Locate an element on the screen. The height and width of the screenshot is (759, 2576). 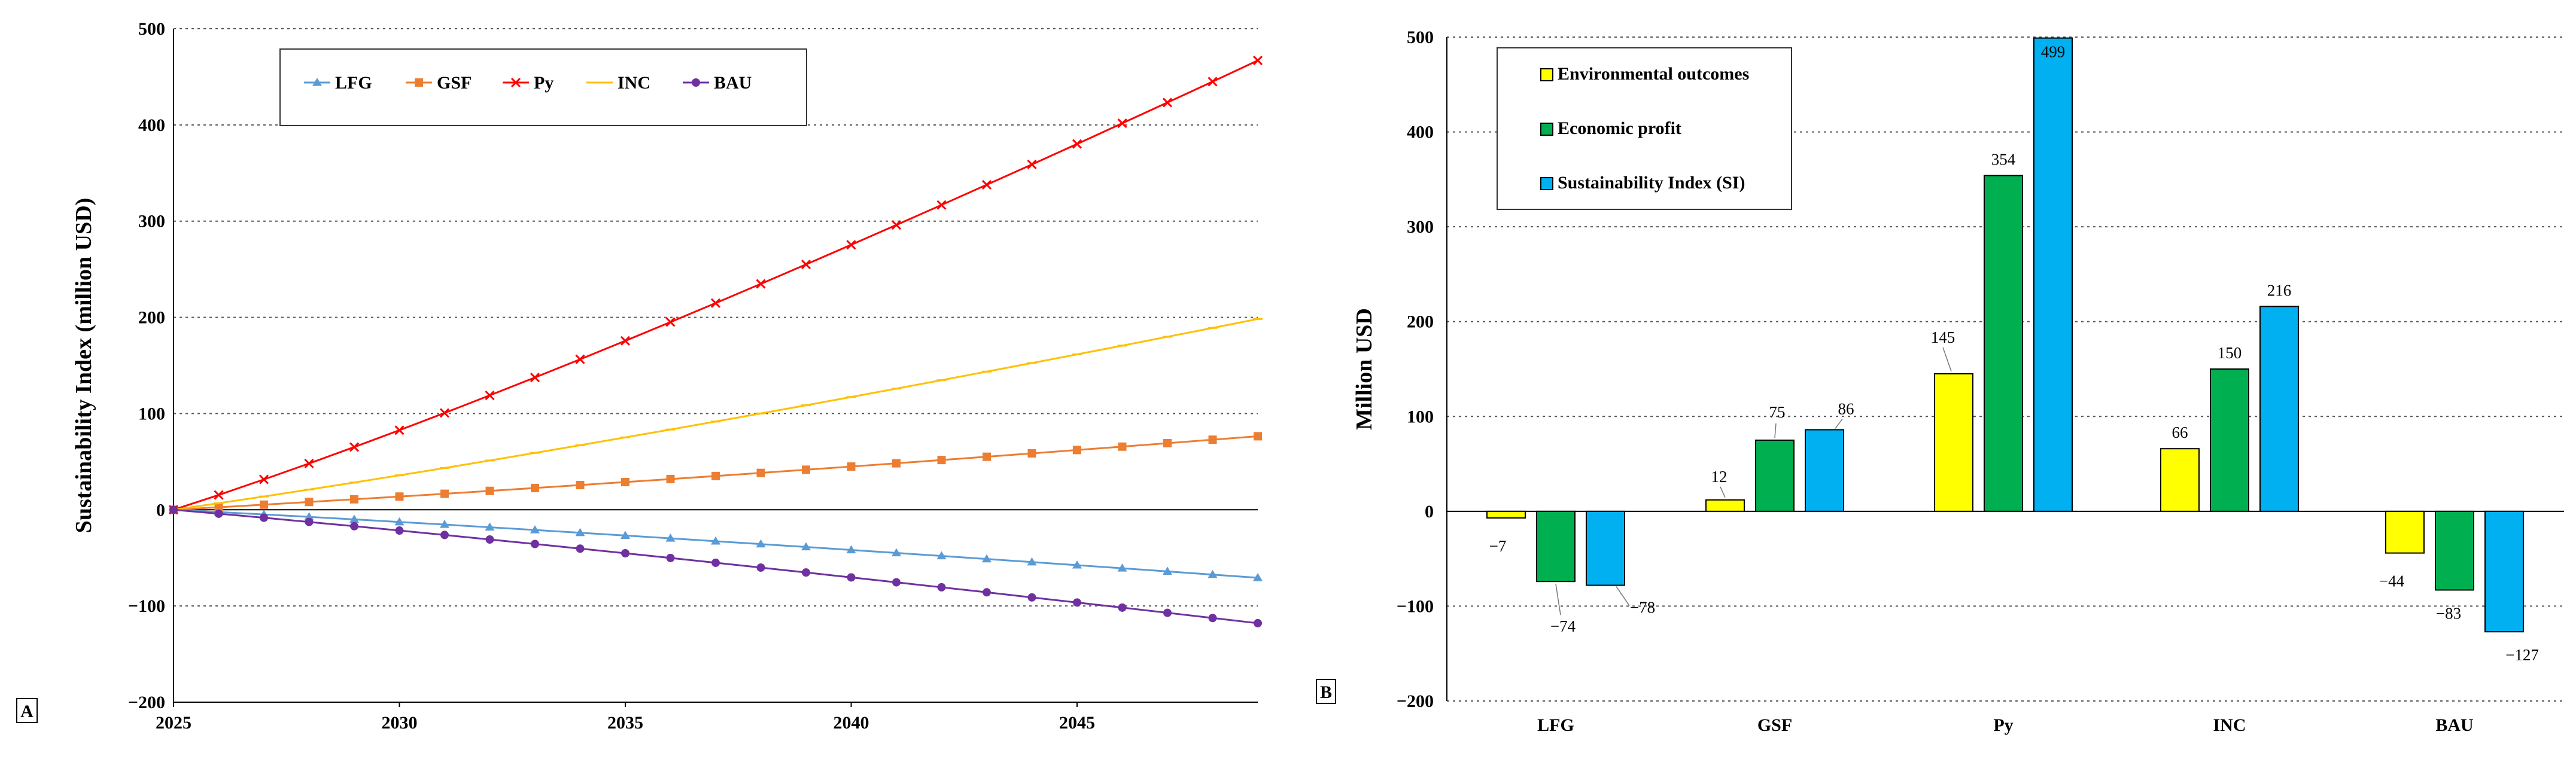
bar-label-GSF-0: 12 is located at coordinates (1719, 477).